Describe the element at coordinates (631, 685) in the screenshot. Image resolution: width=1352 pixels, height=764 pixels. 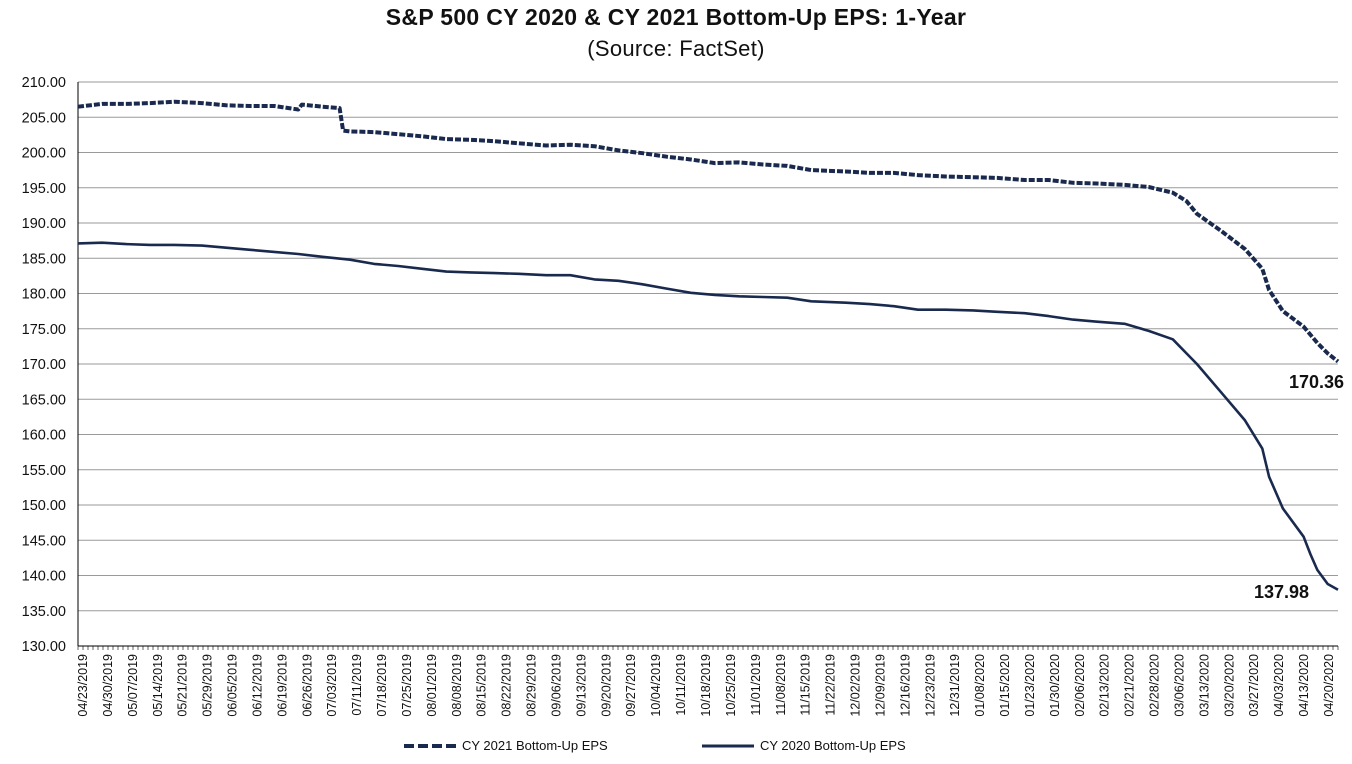
I see `x-tick-label: 09/27/2019` at that location.